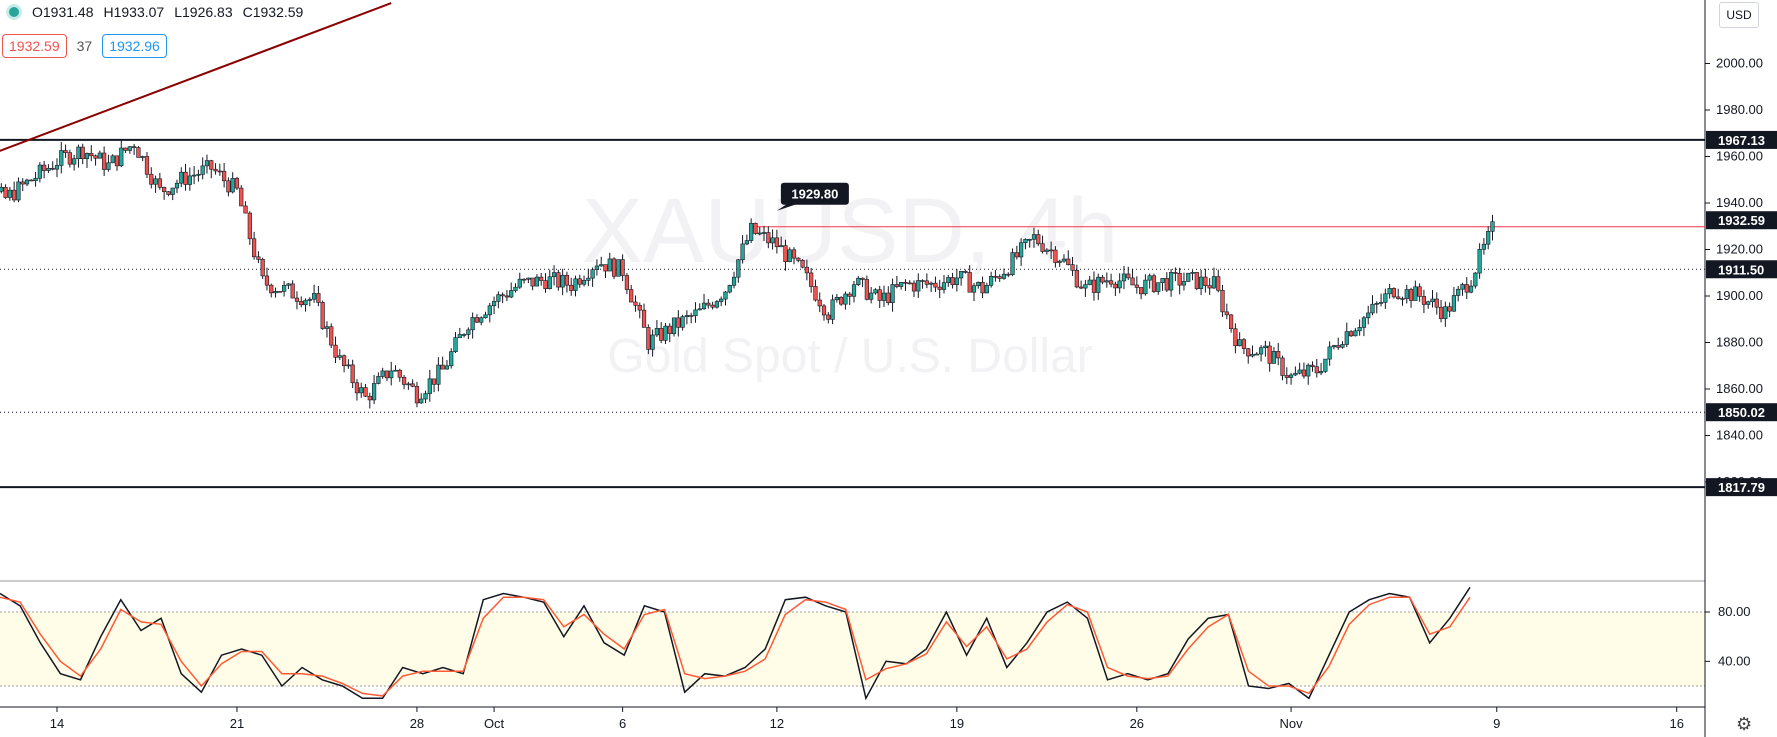 The image size is (1777, 737). I want to click on gear-icon: ⚙, so click(1744, 724).